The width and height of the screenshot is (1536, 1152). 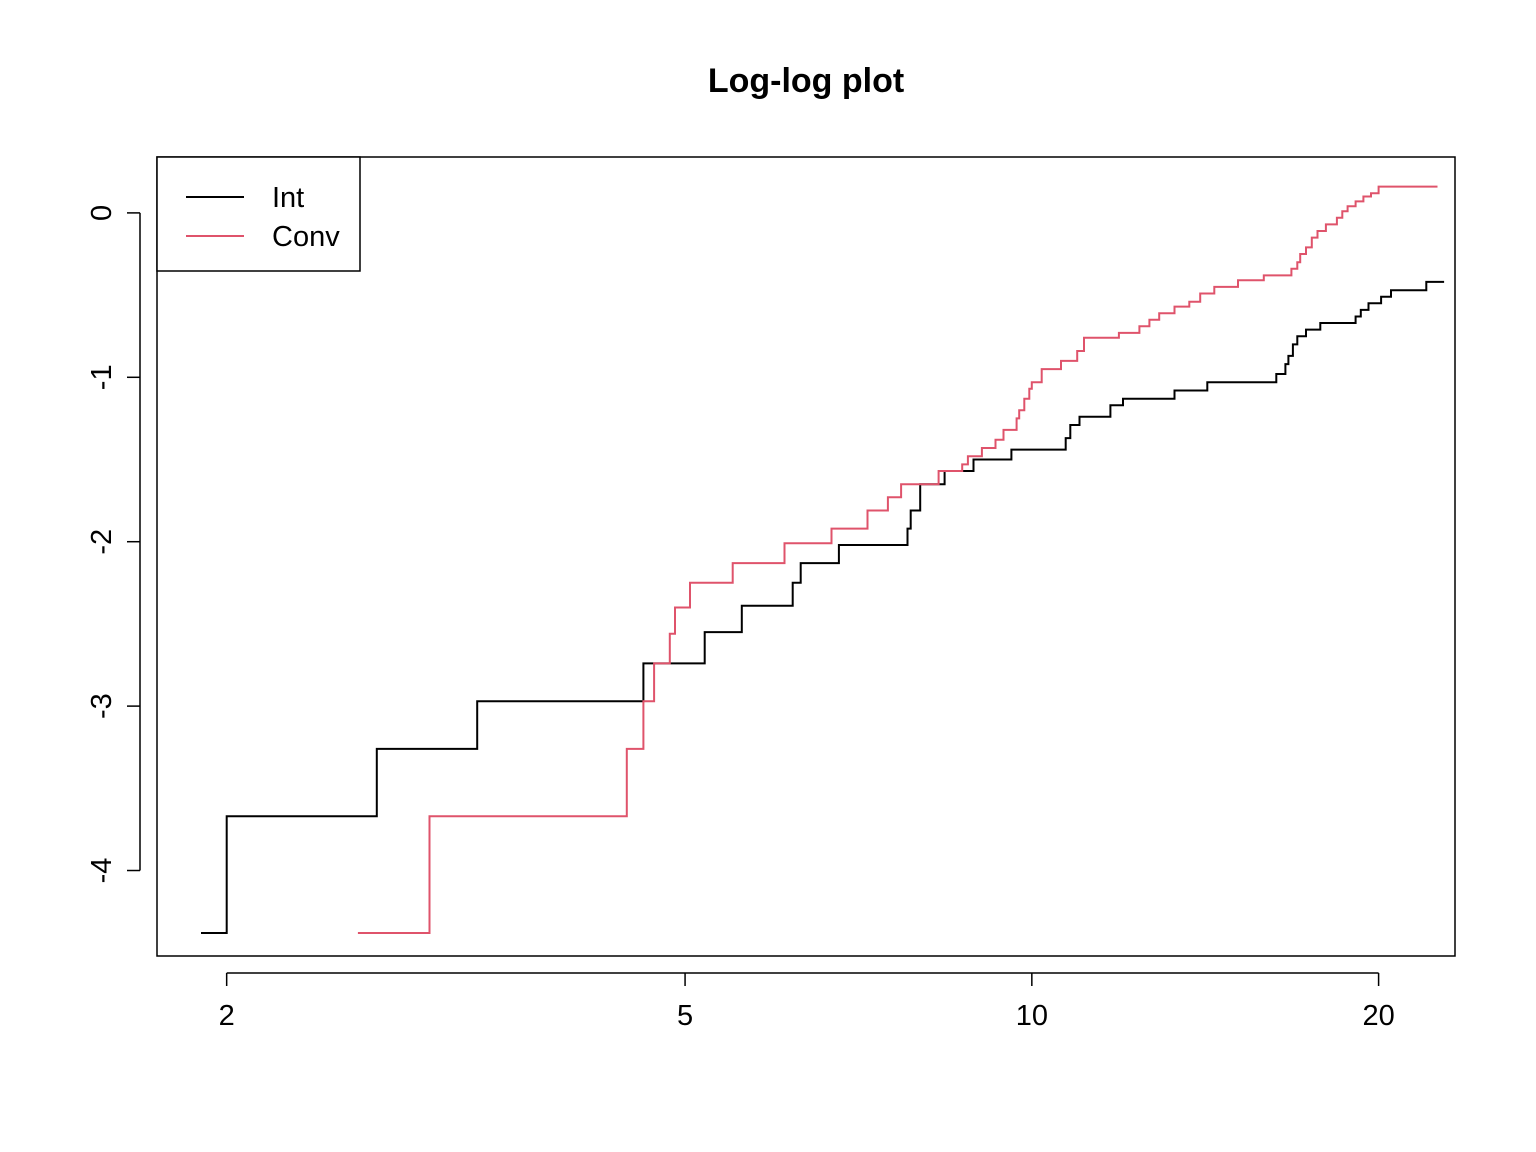 I want to click on legend-box, so click(x=258, y=214).